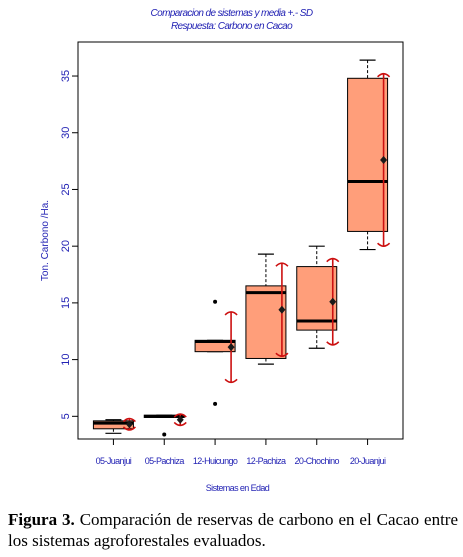 This screenshot has width=463, height=557. I want to click on box-12-Pachiza, so click(266, 309).